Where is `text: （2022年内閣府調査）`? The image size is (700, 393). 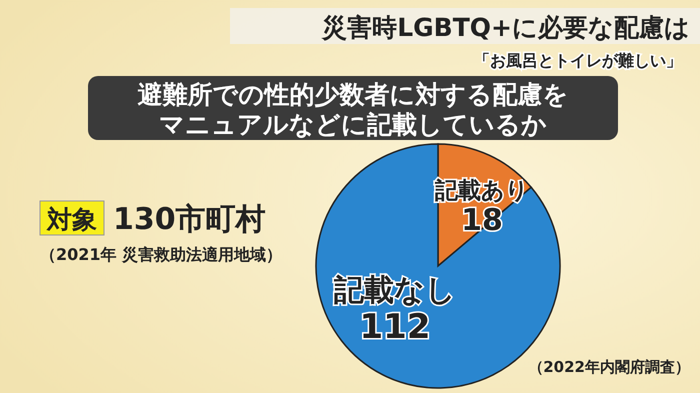 text: （2022年内閣府調査） is located at coordinates (609, 367).